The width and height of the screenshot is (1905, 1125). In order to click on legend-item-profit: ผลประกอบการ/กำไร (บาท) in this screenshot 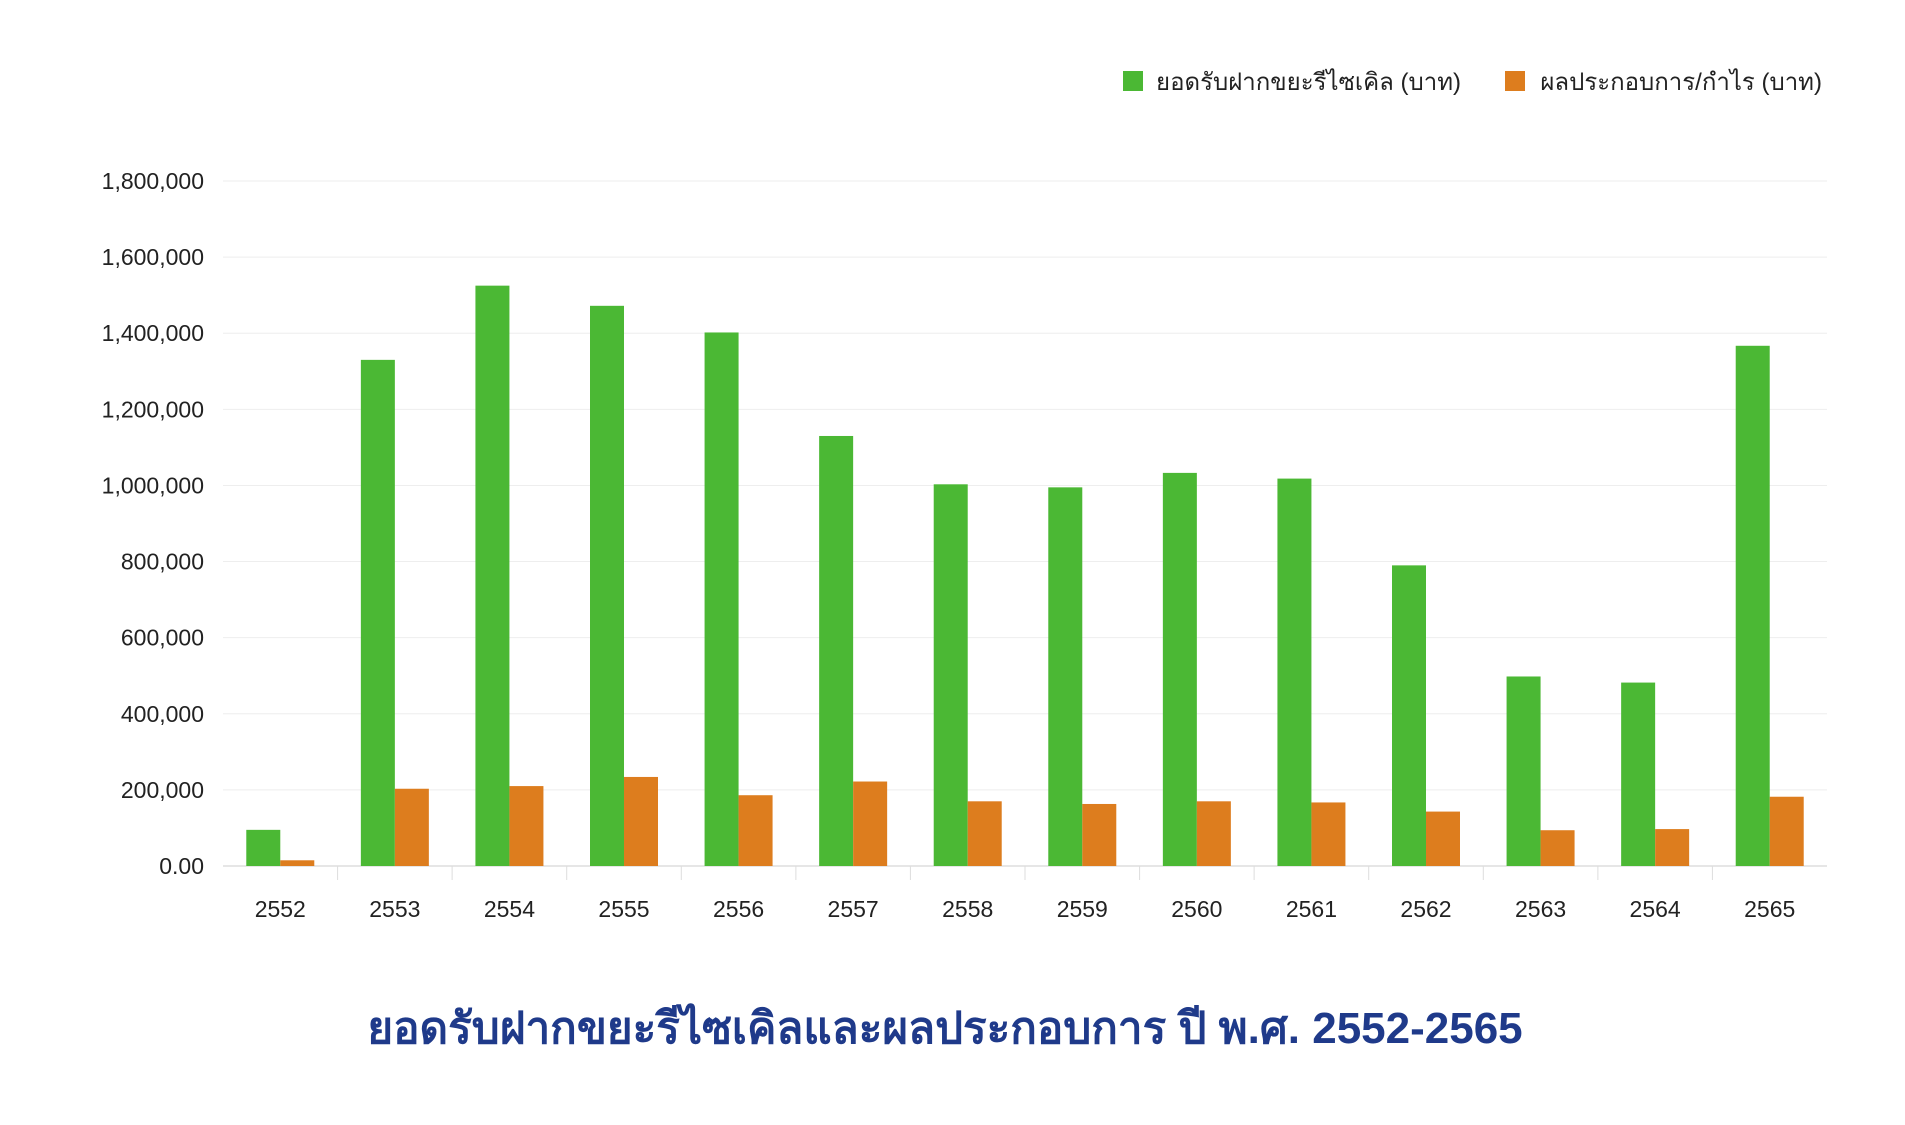, I will do `click(1663, 82)`.